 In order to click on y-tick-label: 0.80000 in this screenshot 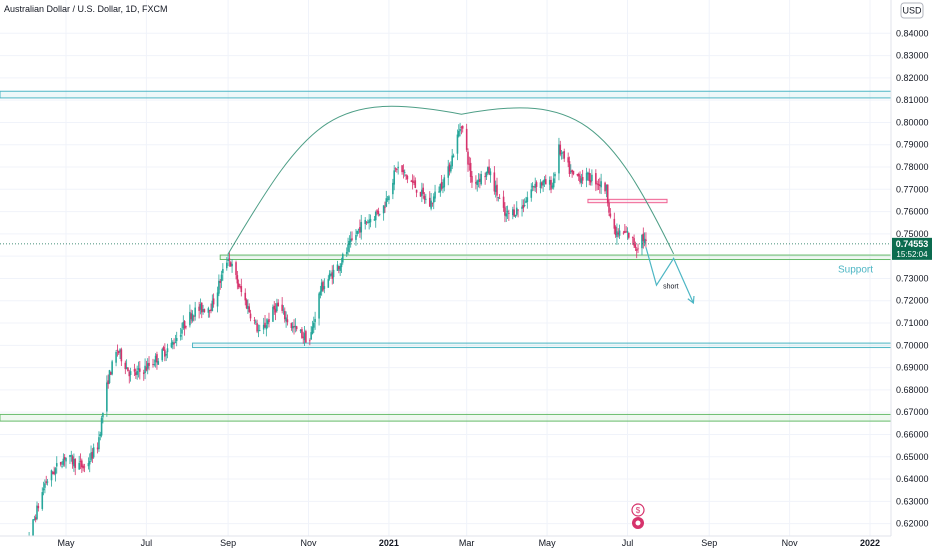, I will do `click(912, 122)`.